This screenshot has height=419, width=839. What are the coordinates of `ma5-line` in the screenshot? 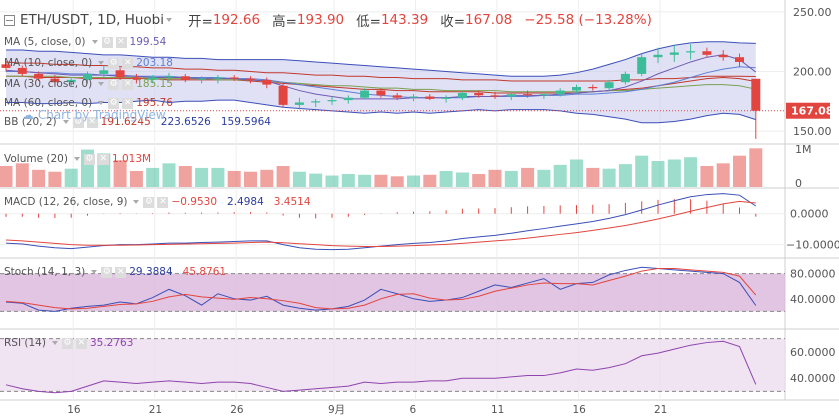 It's located at (381, 77).